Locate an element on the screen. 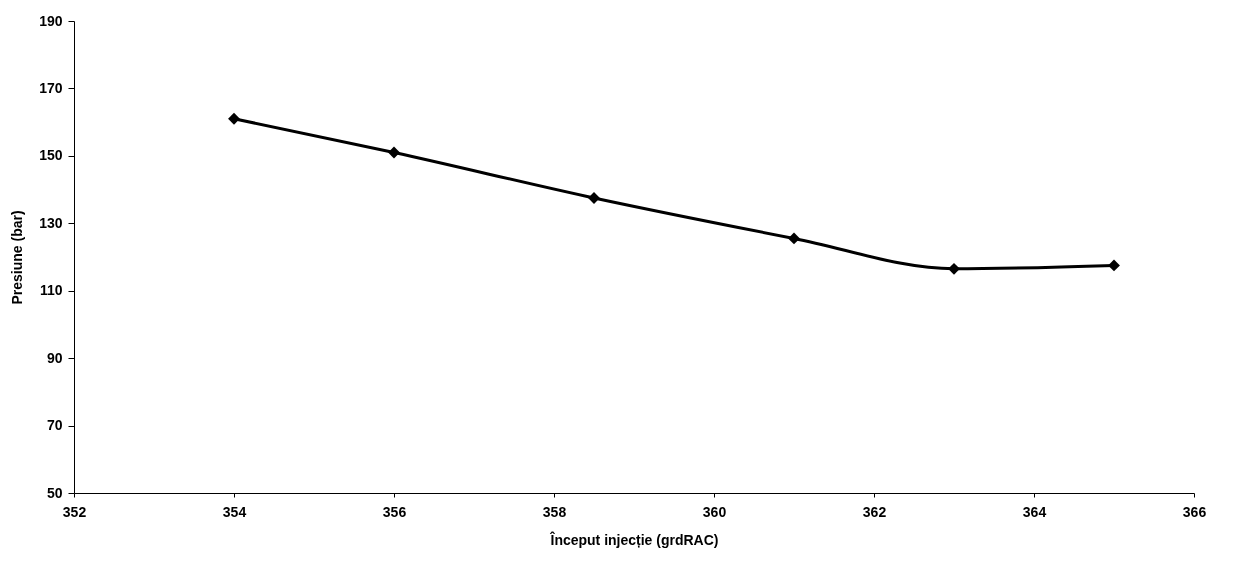 This screenshot has height=579, width=1242. y-tick-label: 50 is located at coordinates (54, 492).